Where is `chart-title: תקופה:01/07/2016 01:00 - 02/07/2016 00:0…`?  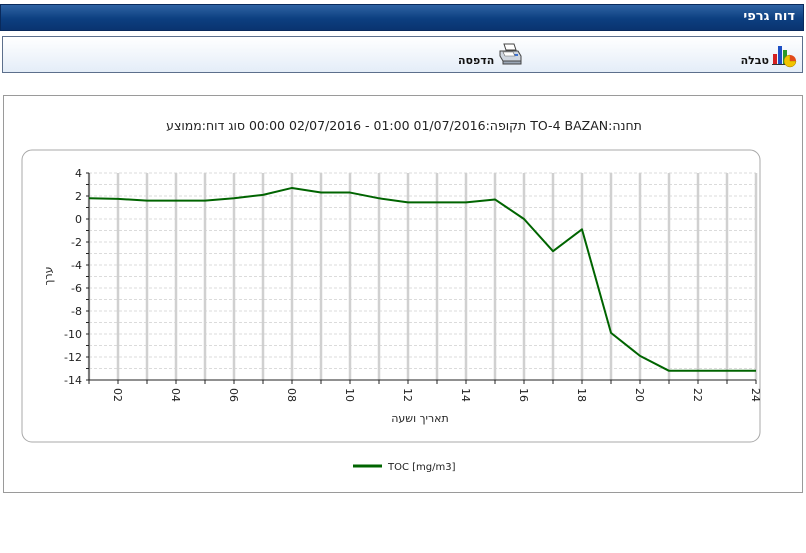 chart-title: תקופה:01/07/2016 01:00 - 02/07/2016 00:0… is located at coordinates (404, 125).